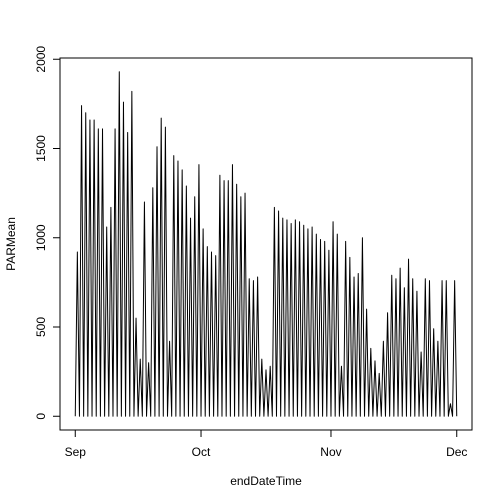 The width and height of the screenshot is (504, 504). I want to click on y-axis-title: PARMean, so click(11, 244).